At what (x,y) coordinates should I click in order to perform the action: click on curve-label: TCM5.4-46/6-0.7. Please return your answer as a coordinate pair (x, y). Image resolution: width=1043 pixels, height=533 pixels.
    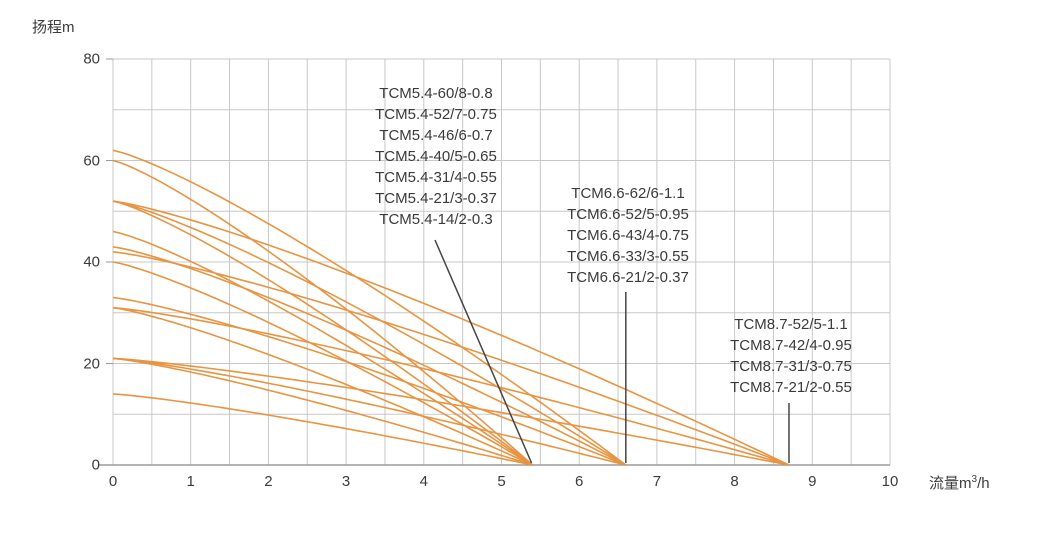
    Looking at the image, I should click on (436, 135).